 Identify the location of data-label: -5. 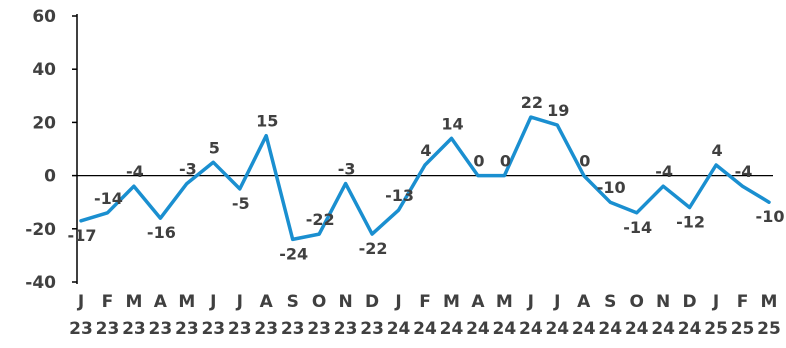
(241, 203).